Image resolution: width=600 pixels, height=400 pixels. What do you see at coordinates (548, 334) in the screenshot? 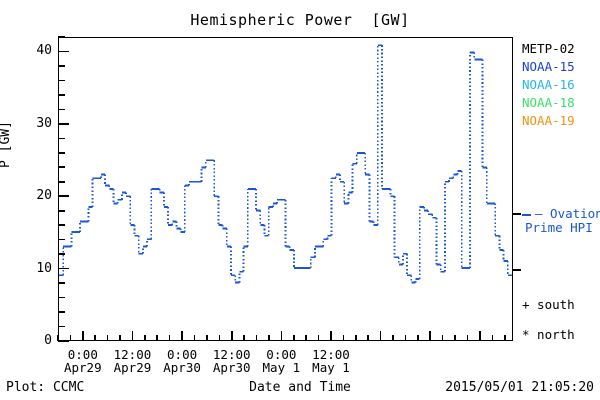
I see `north-marker-legend: * north` at bounding box center [548, 334].